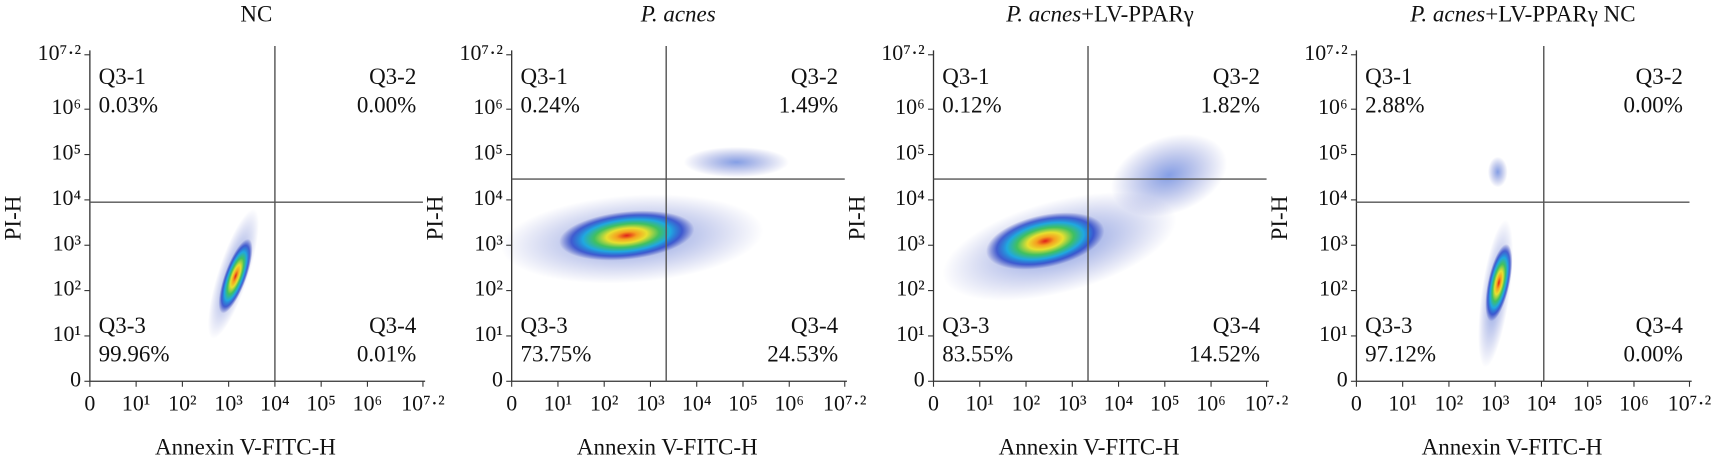  What do you see at coordinates (1522, 14) in the screenshot?
I see `panel-title: P. acnes+LV-PPARγ NC` at bounding box center [1522, 14].